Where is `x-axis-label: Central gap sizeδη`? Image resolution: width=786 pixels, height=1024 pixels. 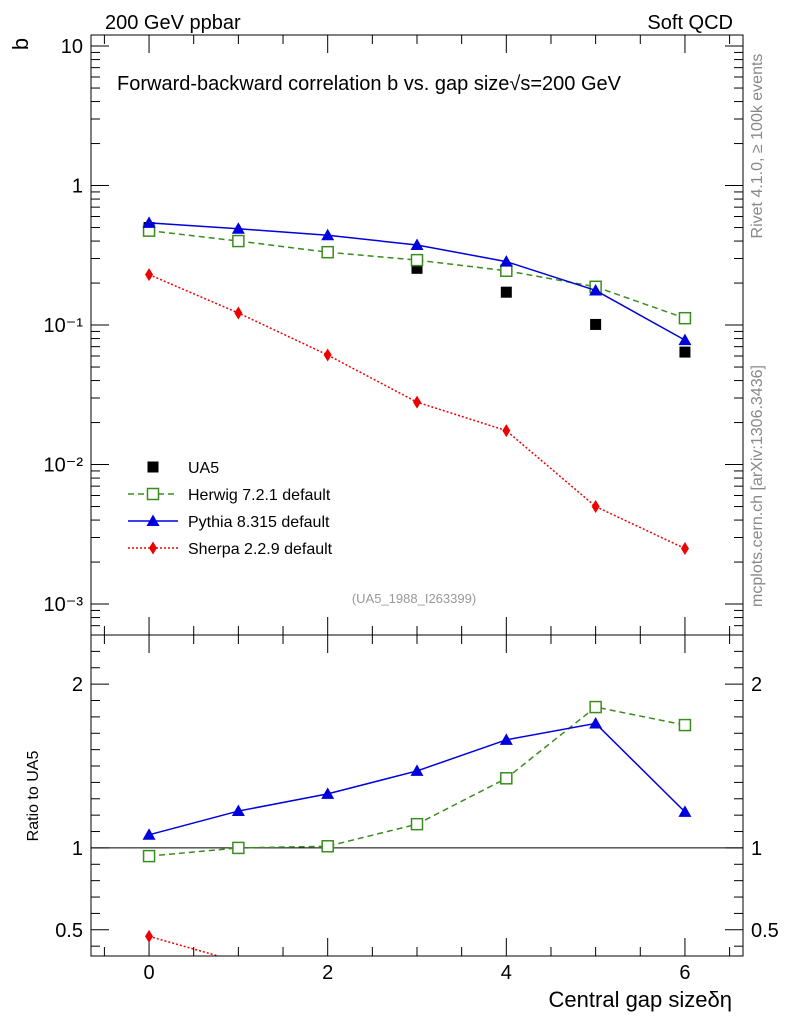 x-axis-label: Central gap sizeδη is located at coordinates (640, 999).